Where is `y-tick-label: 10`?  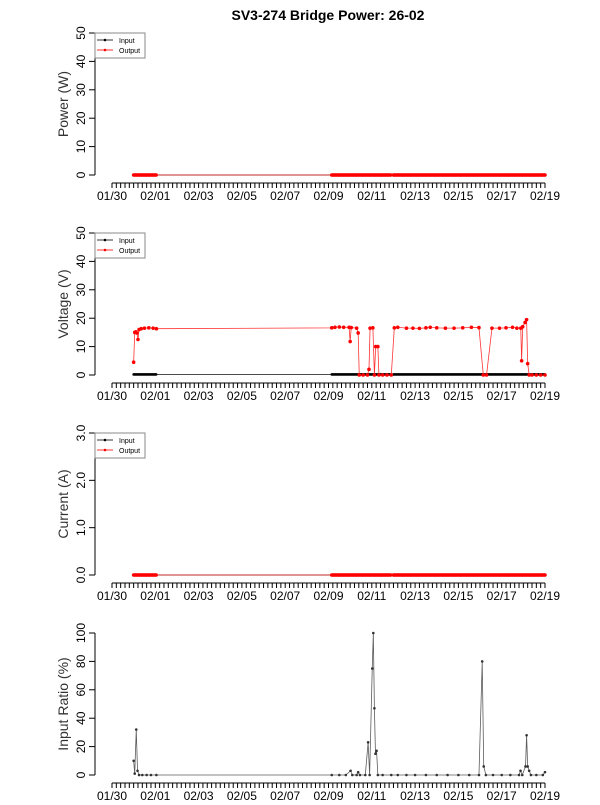 y-tick-label: 10 is located at coordinates (81, 347).